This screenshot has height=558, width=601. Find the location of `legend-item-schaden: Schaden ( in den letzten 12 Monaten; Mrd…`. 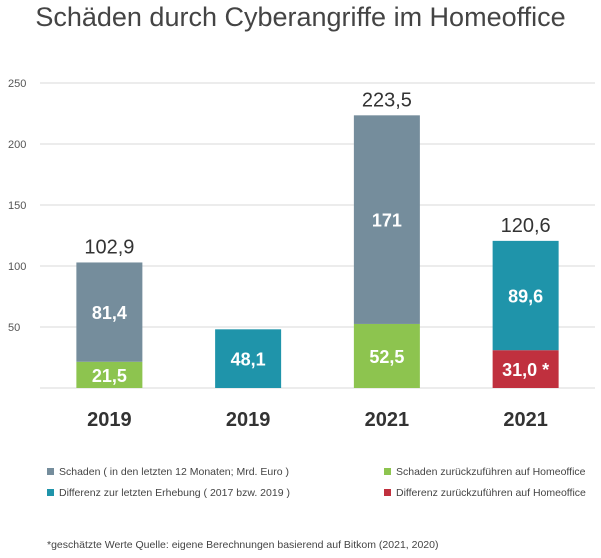

legend-item-schaden: Schaden ( in den letzten 12 Monaten; Mrd… is located at coordinates (168, 472).